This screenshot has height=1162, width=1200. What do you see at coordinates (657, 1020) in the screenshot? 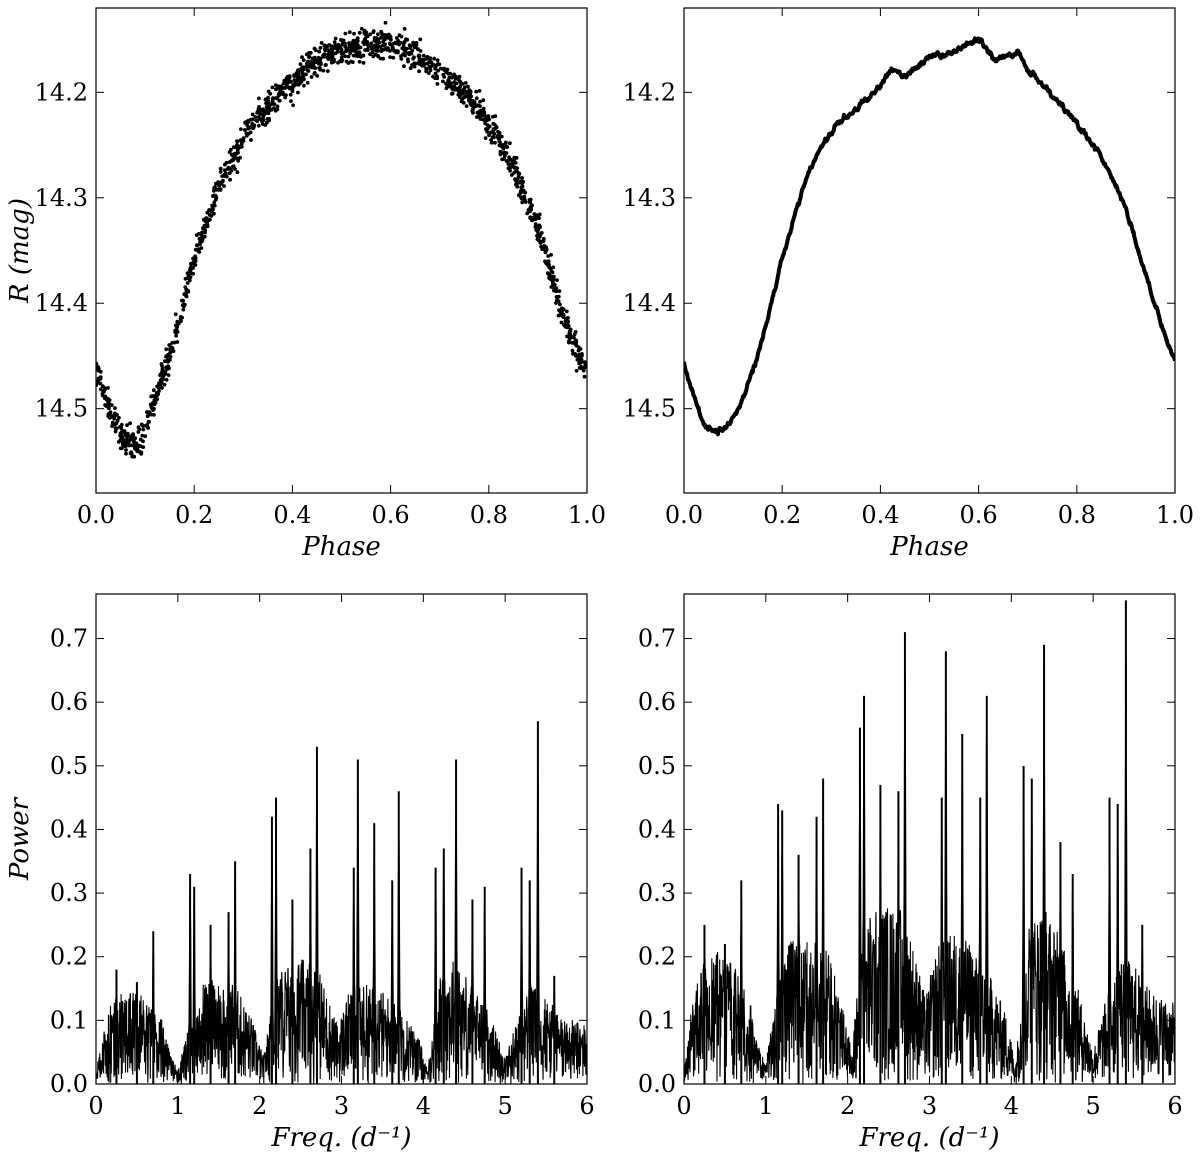
I see `y-tick-label: 0.1` at bounding box center [657, 1020].